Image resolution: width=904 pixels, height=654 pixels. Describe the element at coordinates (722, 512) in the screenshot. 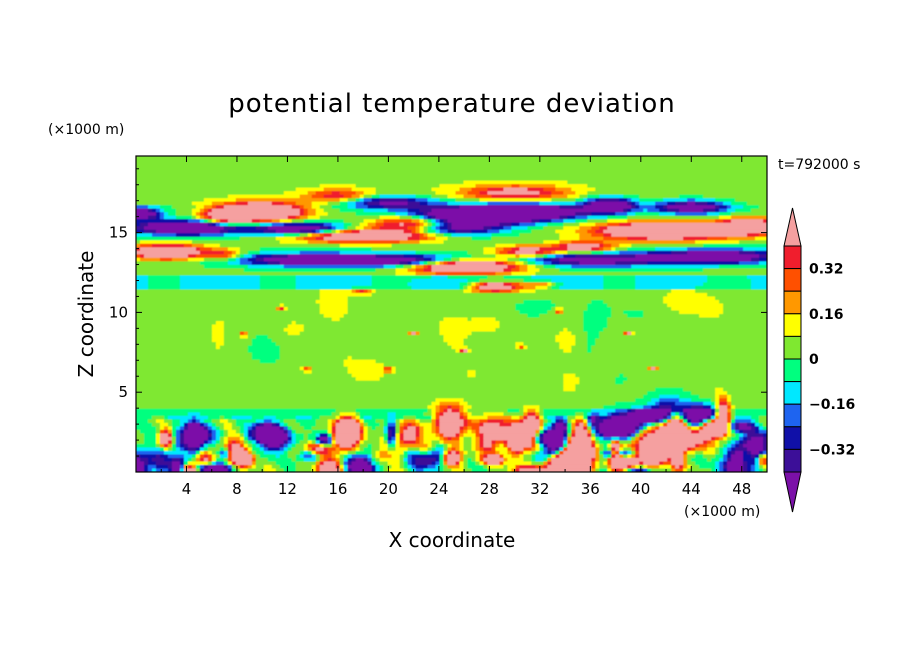

I see `x-unit-label: (×1000 m)` at that location.